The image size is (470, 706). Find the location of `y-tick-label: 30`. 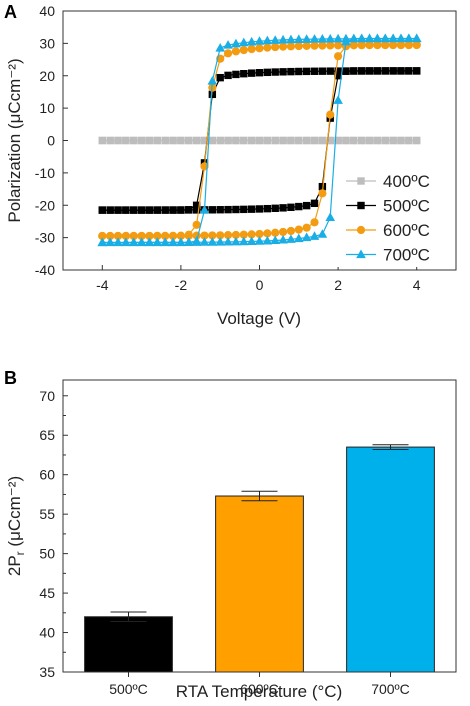

y-tick-label: 30 is located at coordinates (47, 43).